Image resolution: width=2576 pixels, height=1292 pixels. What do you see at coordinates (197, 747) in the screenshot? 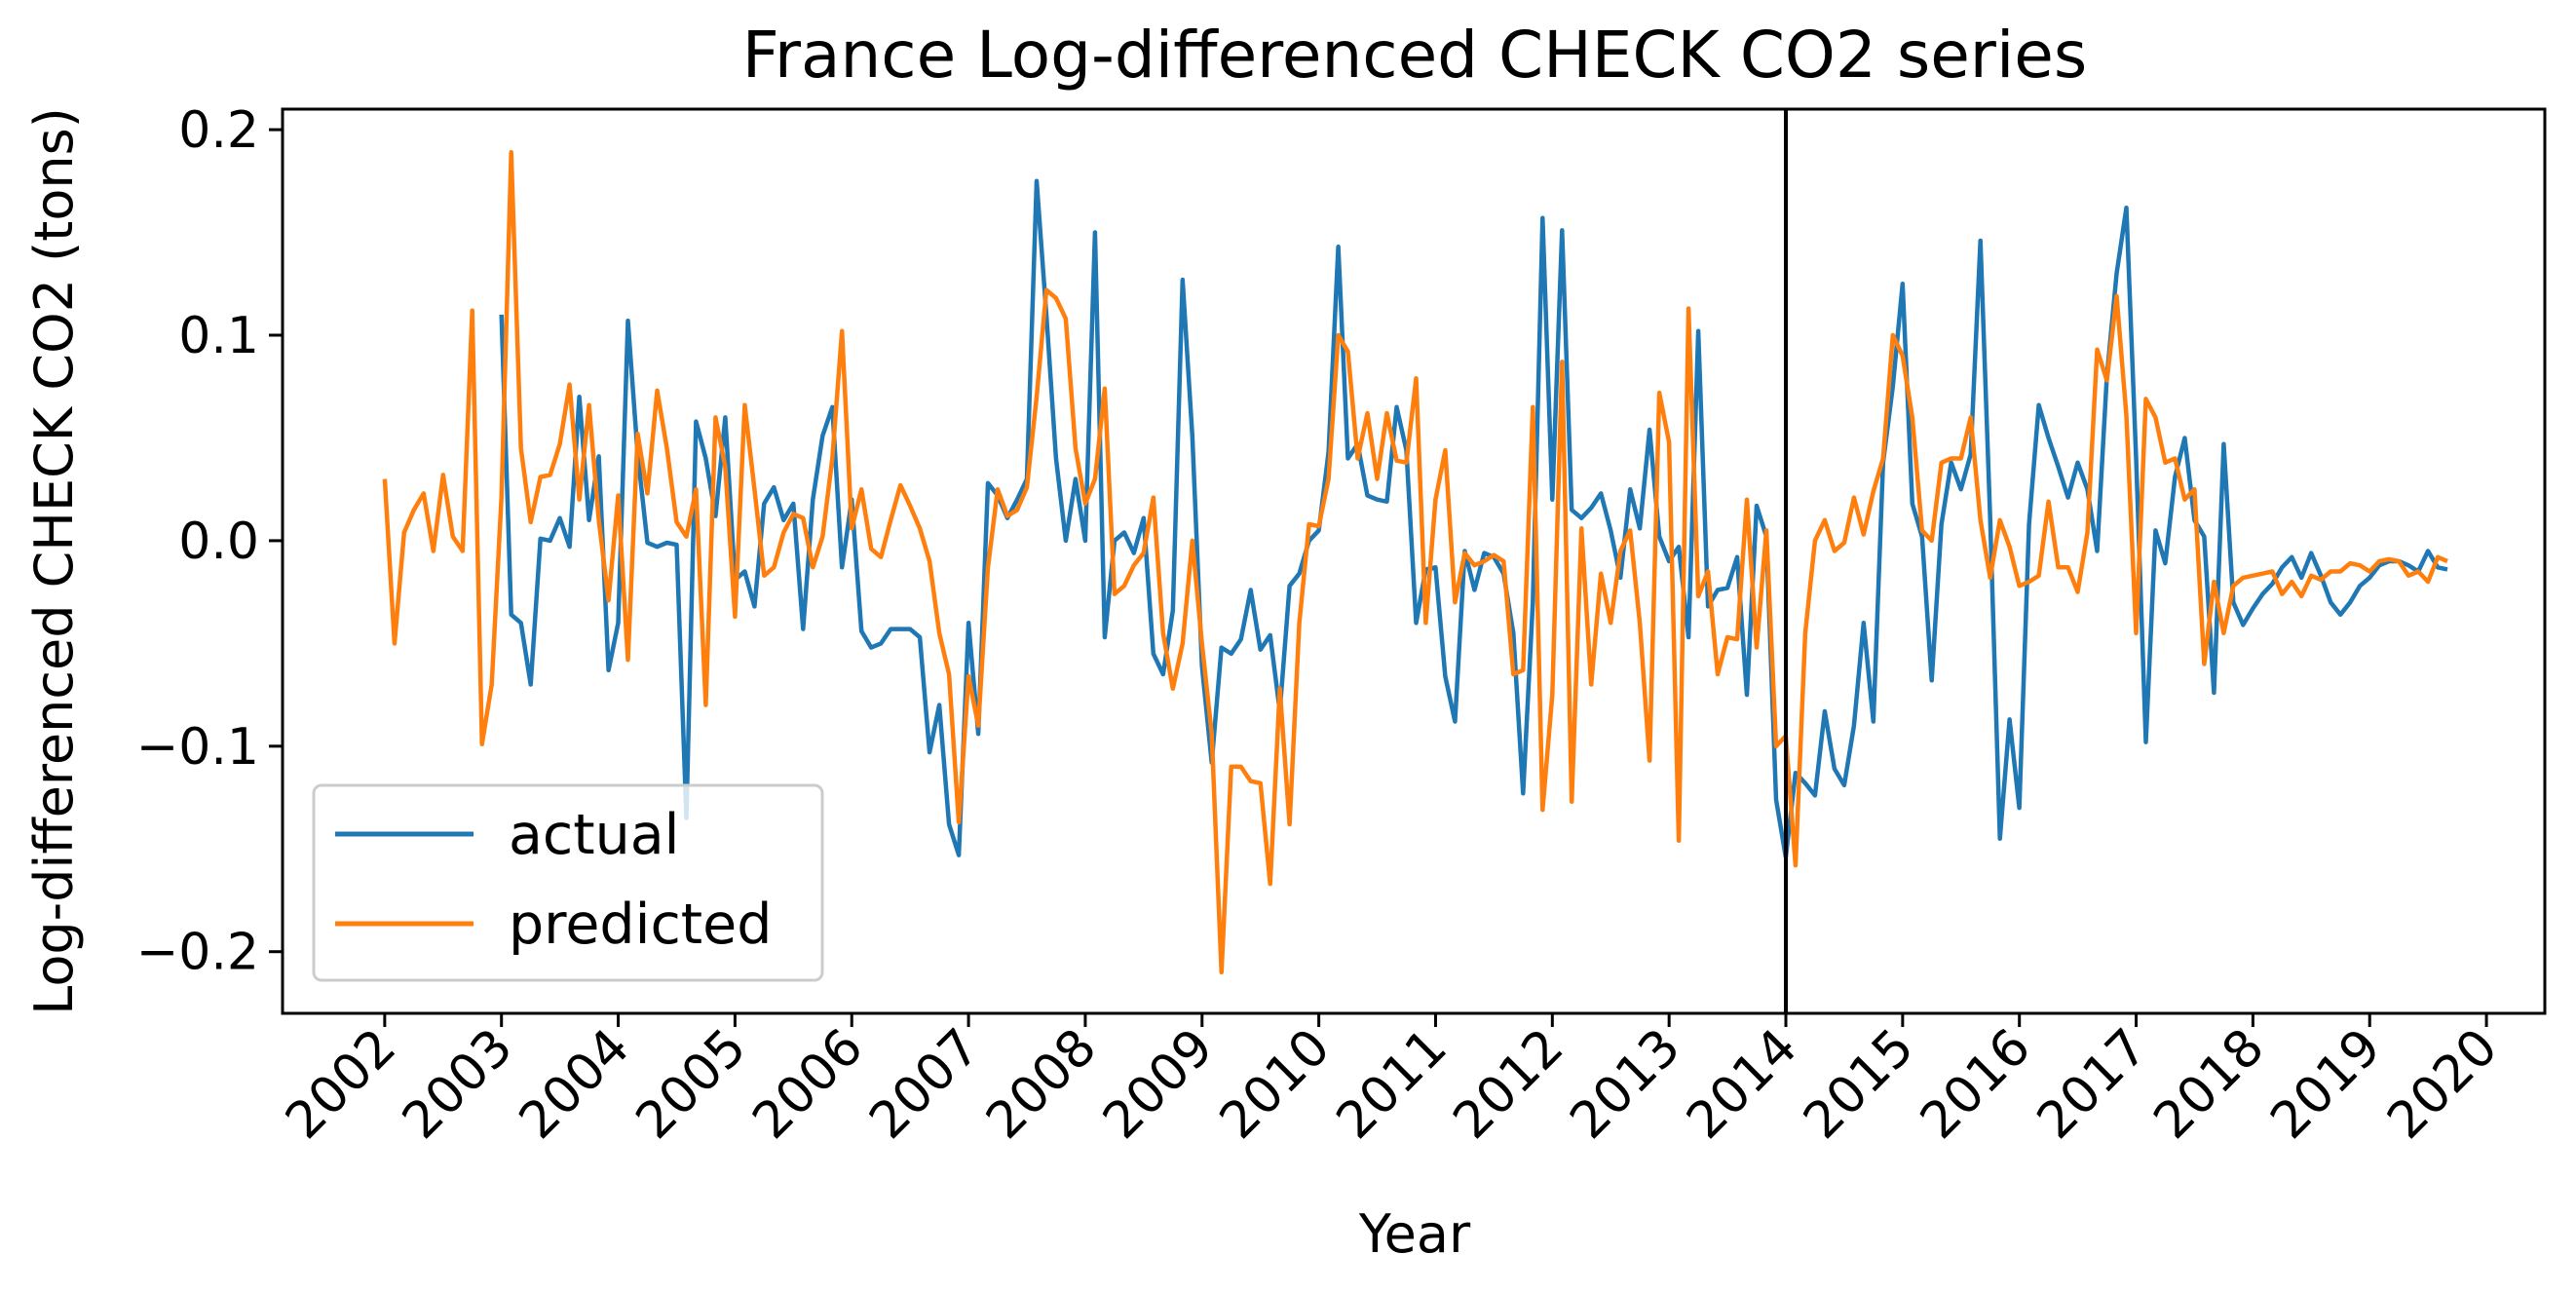
I see `y-tick-label-1: −0.1` at bounding box center [197, 747].